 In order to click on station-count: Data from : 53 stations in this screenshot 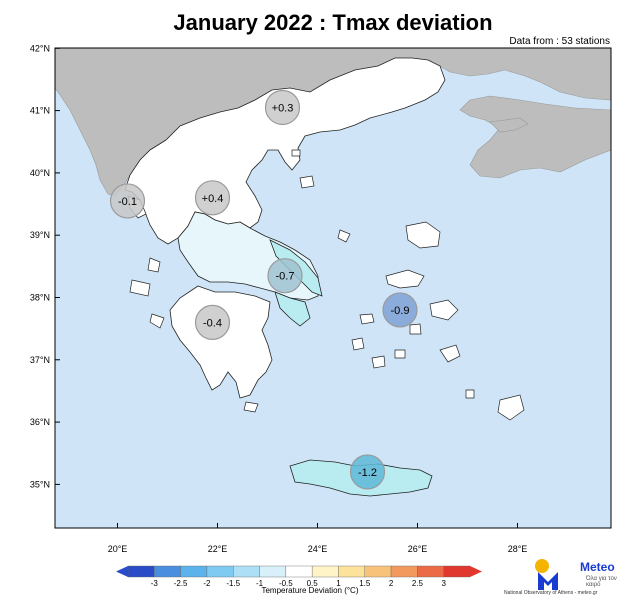, I will do `click(559, 41)`.